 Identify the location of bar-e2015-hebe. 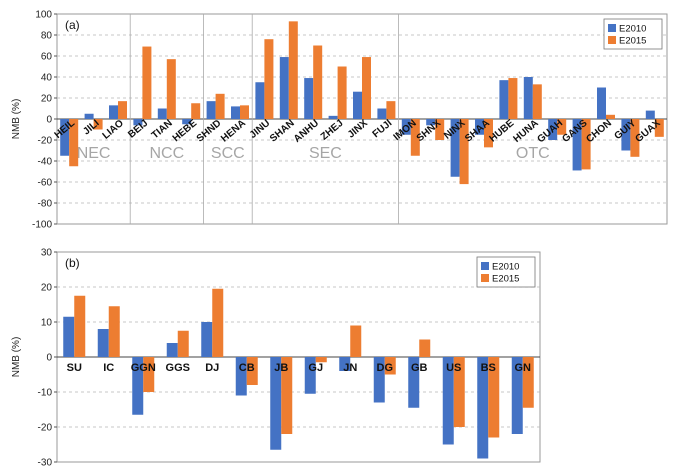
(196, 111).